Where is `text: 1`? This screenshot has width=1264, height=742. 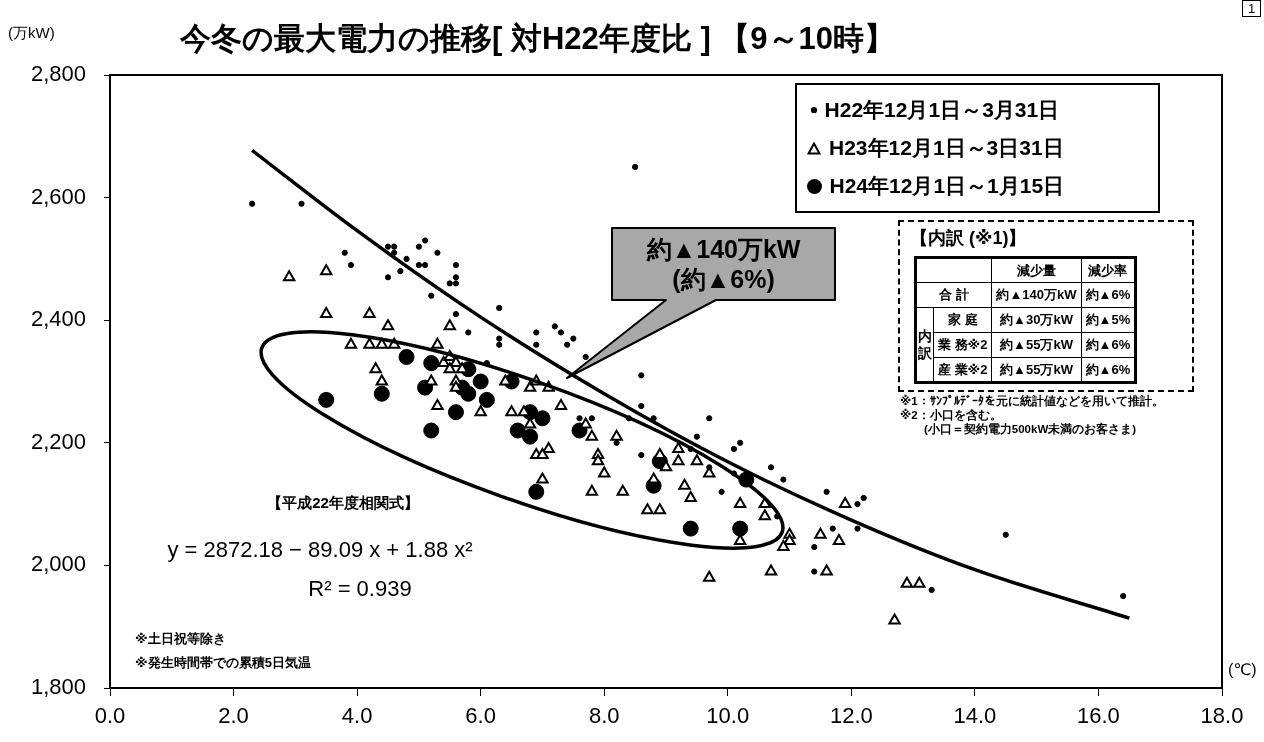 text: 1 is located at coordinates (1252, 8).